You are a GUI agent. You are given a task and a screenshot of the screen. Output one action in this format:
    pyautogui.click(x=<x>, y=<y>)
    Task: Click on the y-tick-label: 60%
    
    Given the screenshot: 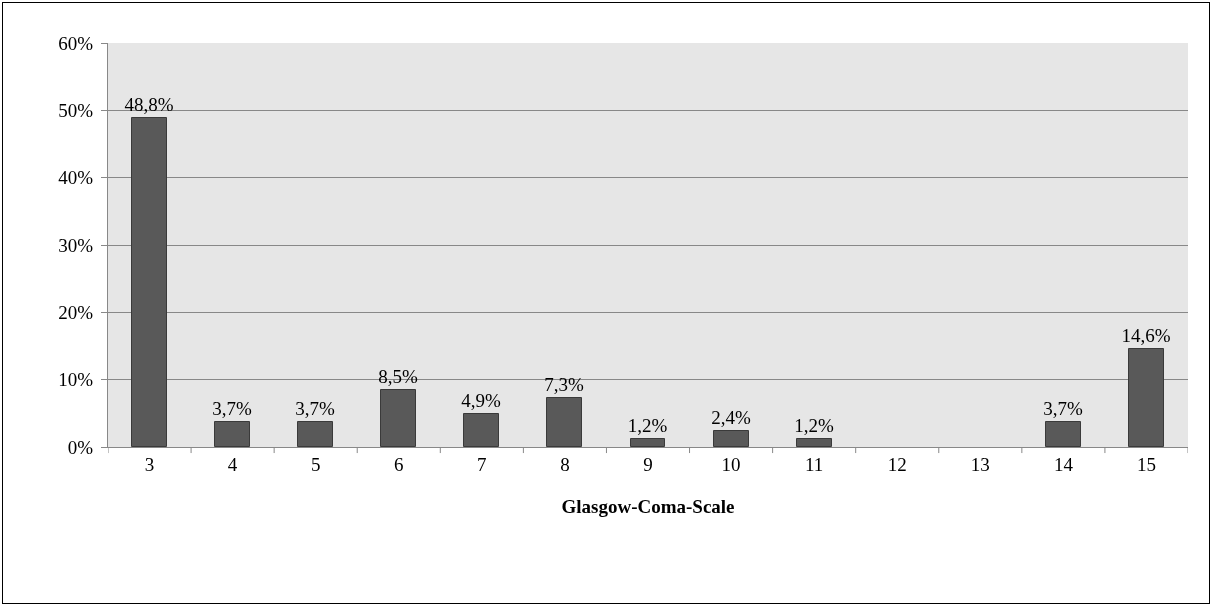 What is the action you would take?
    pyautogui.click(x=76, y=43)
    